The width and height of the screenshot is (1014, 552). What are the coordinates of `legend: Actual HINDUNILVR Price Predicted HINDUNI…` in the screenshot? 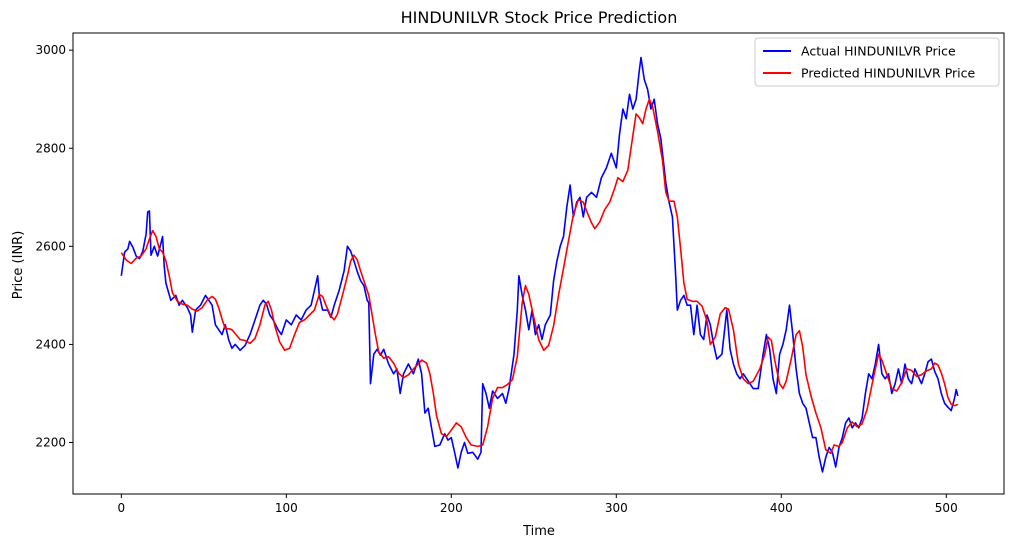 It's located at (877, 62).